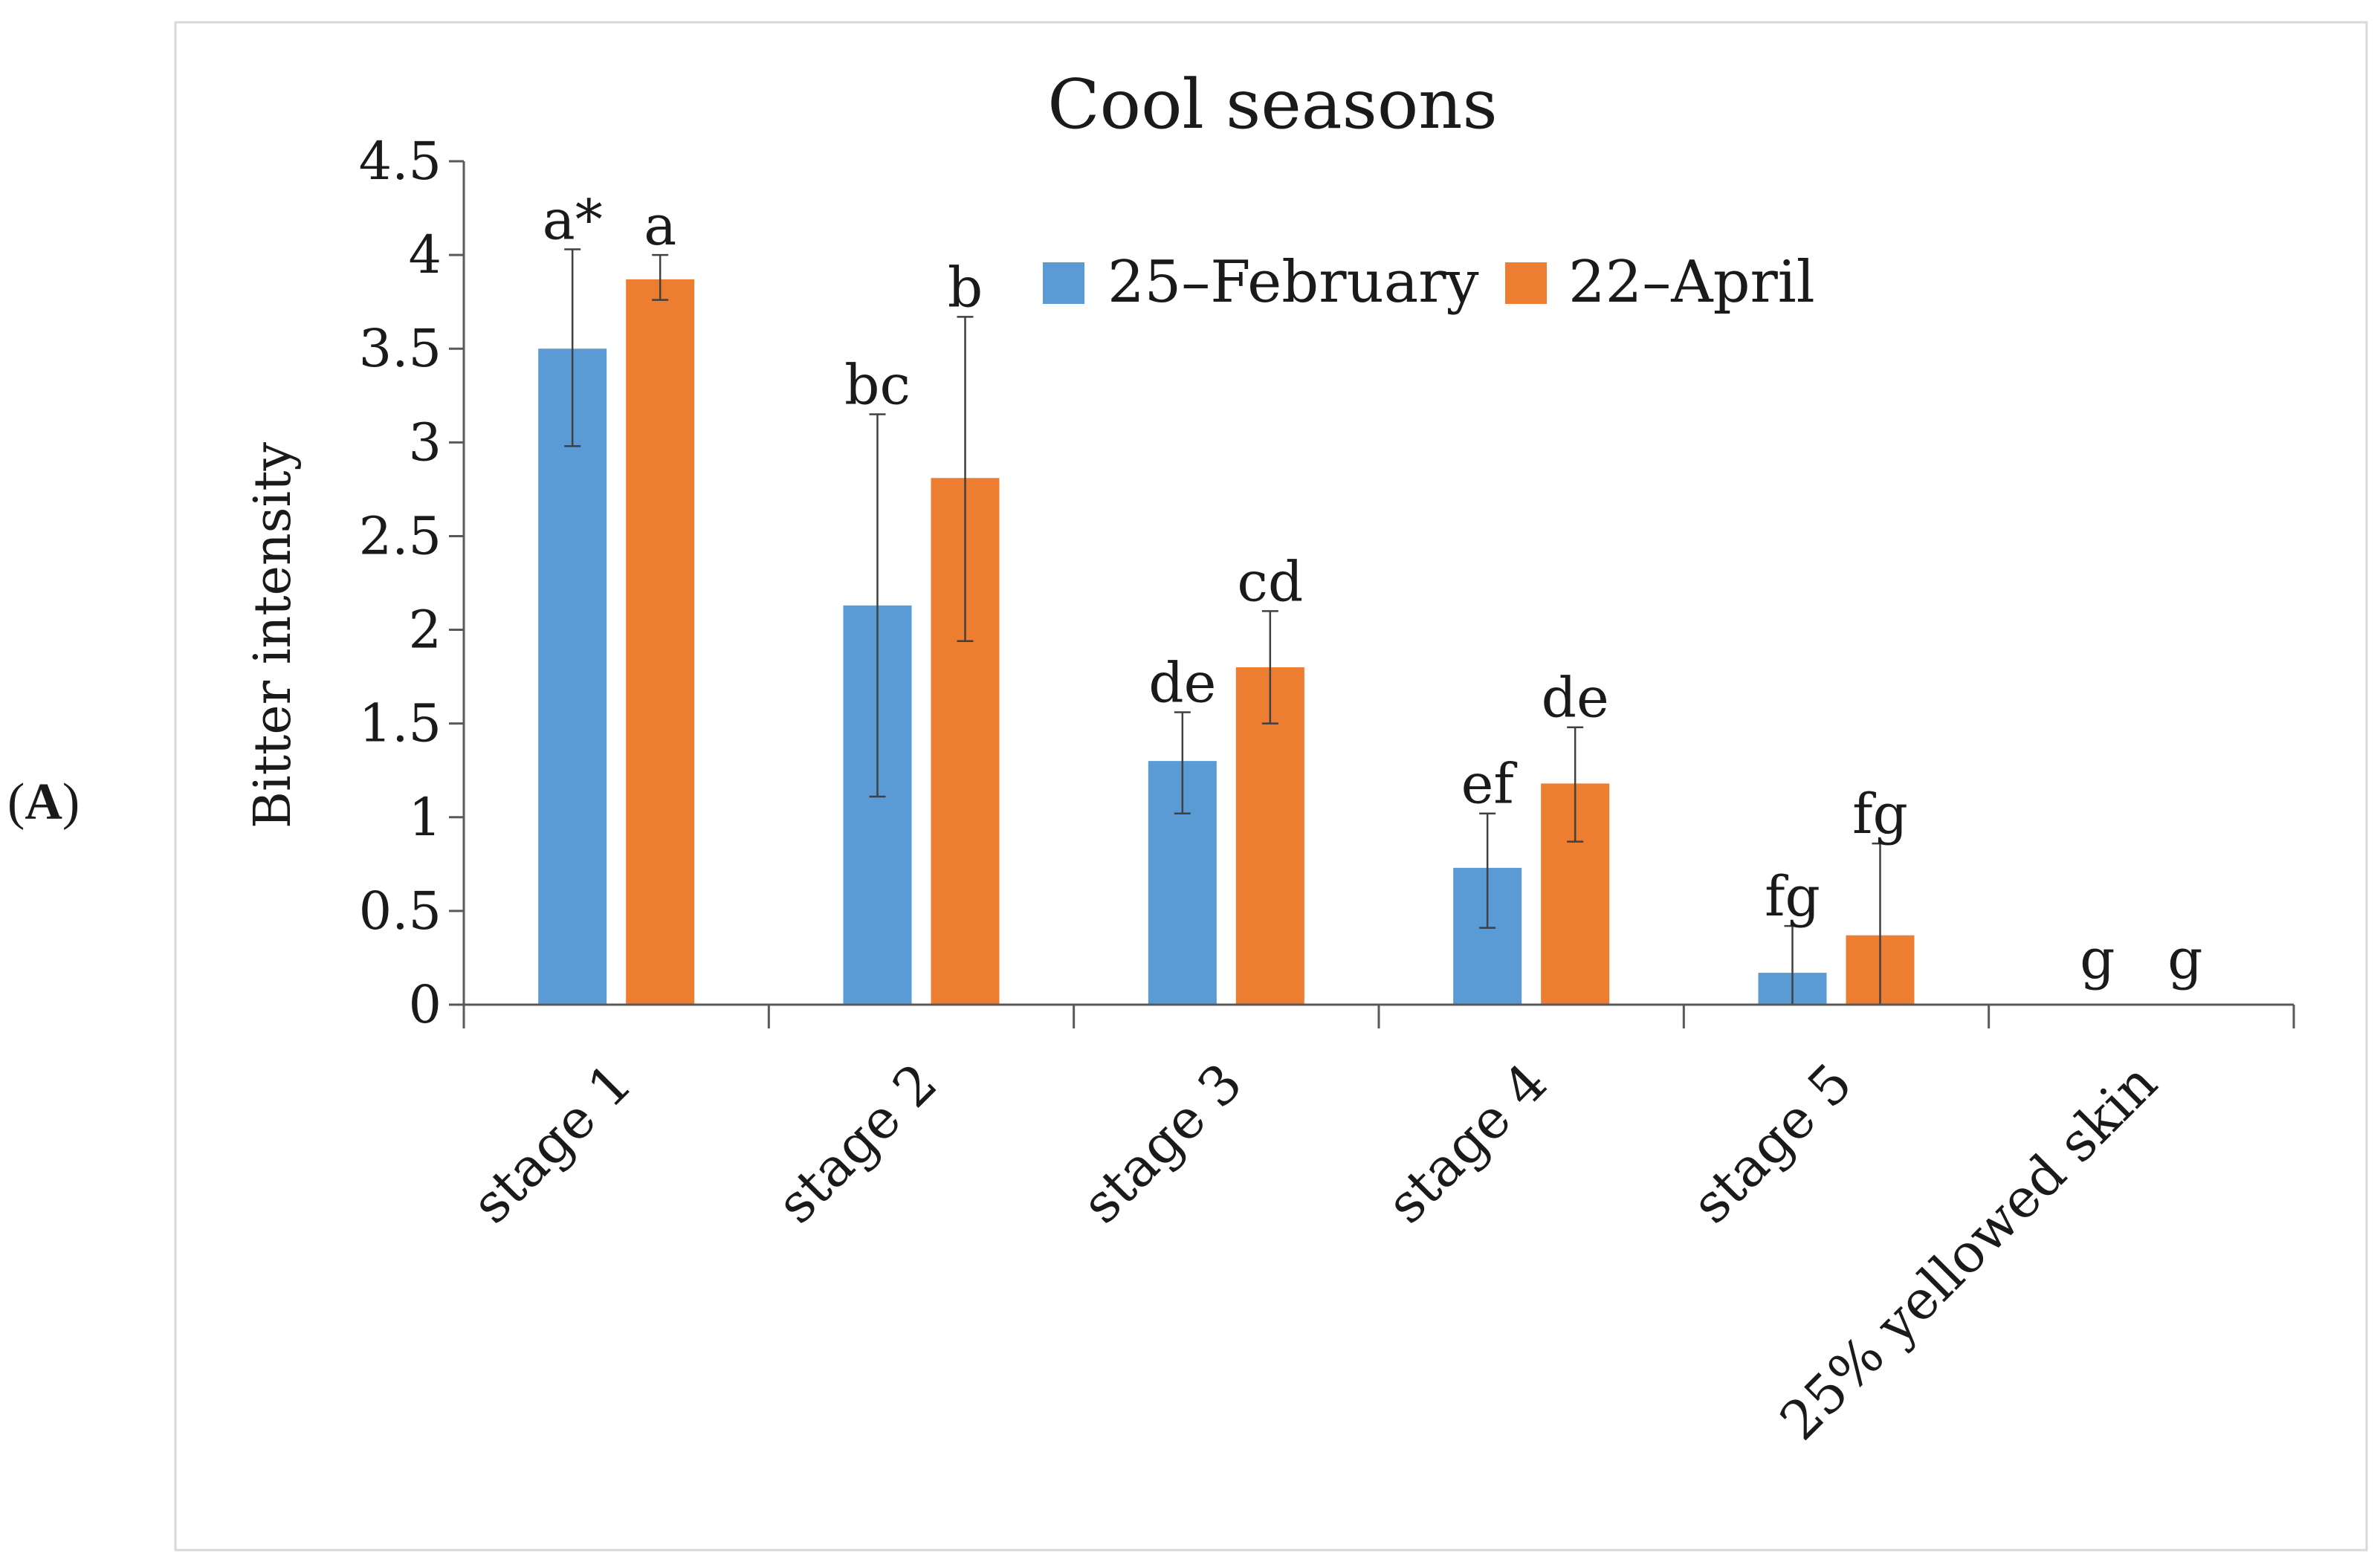 The image size is (2380, 1559). What do you see at coordinates (425, 1004) in the screenshot?
I see `y-tick-label: 0` at bounding box center [425, 1004].